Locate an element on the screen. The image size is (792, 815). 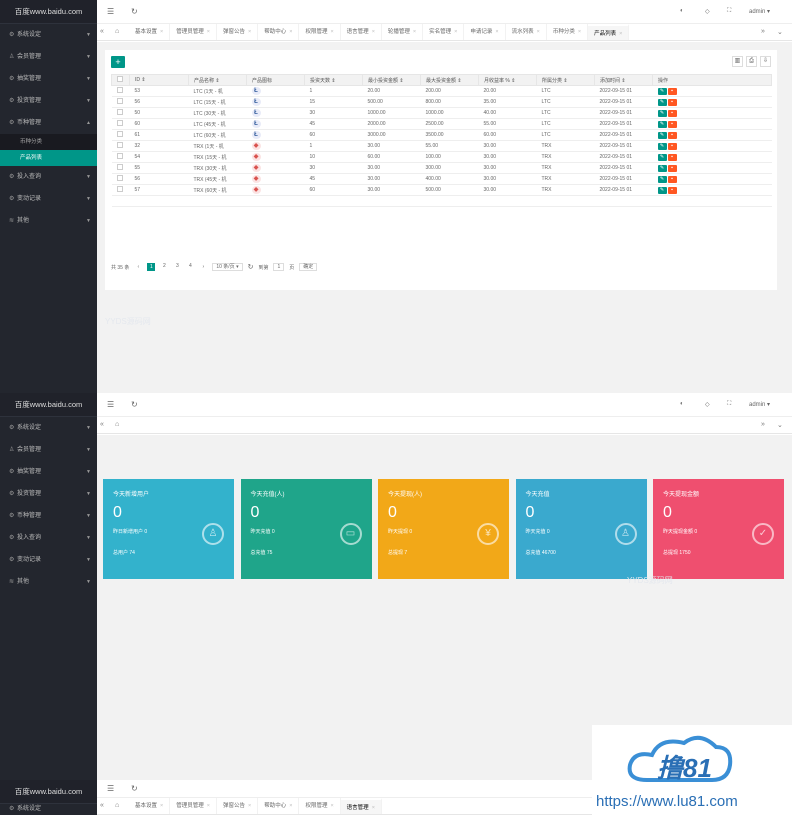
sidebar-subitem-1: 产品列表 is located at coordinates (48, 158).